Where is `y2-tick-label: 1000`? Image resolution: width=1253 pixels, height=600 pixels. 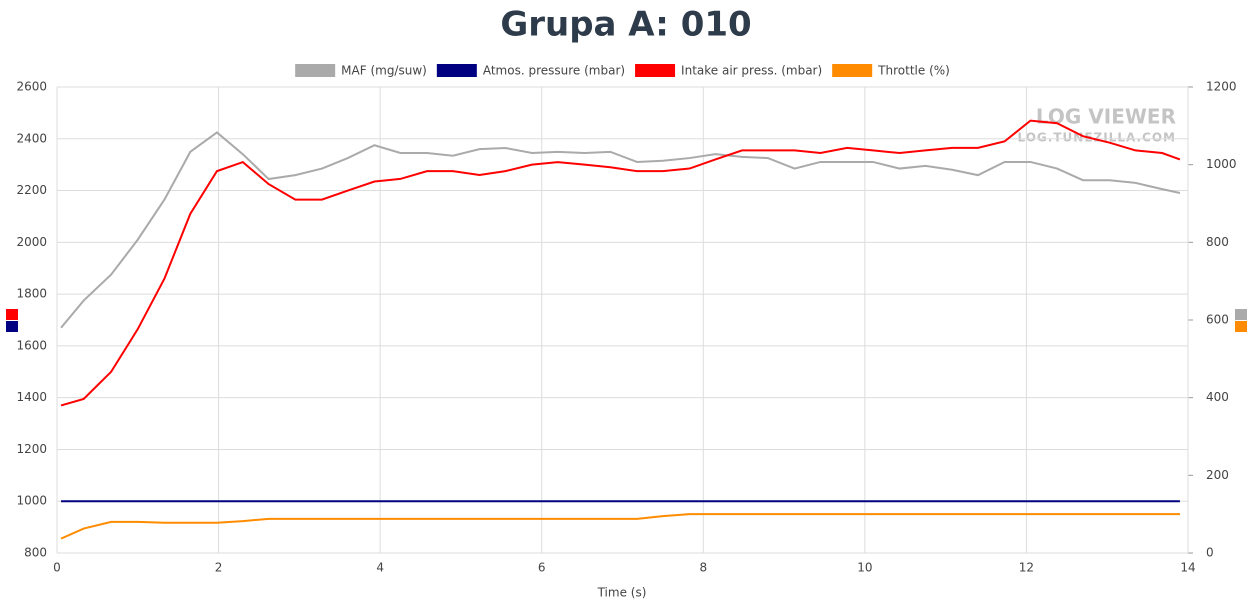
y2-tick-label: 1000 is located at coordinates (1221, 164).